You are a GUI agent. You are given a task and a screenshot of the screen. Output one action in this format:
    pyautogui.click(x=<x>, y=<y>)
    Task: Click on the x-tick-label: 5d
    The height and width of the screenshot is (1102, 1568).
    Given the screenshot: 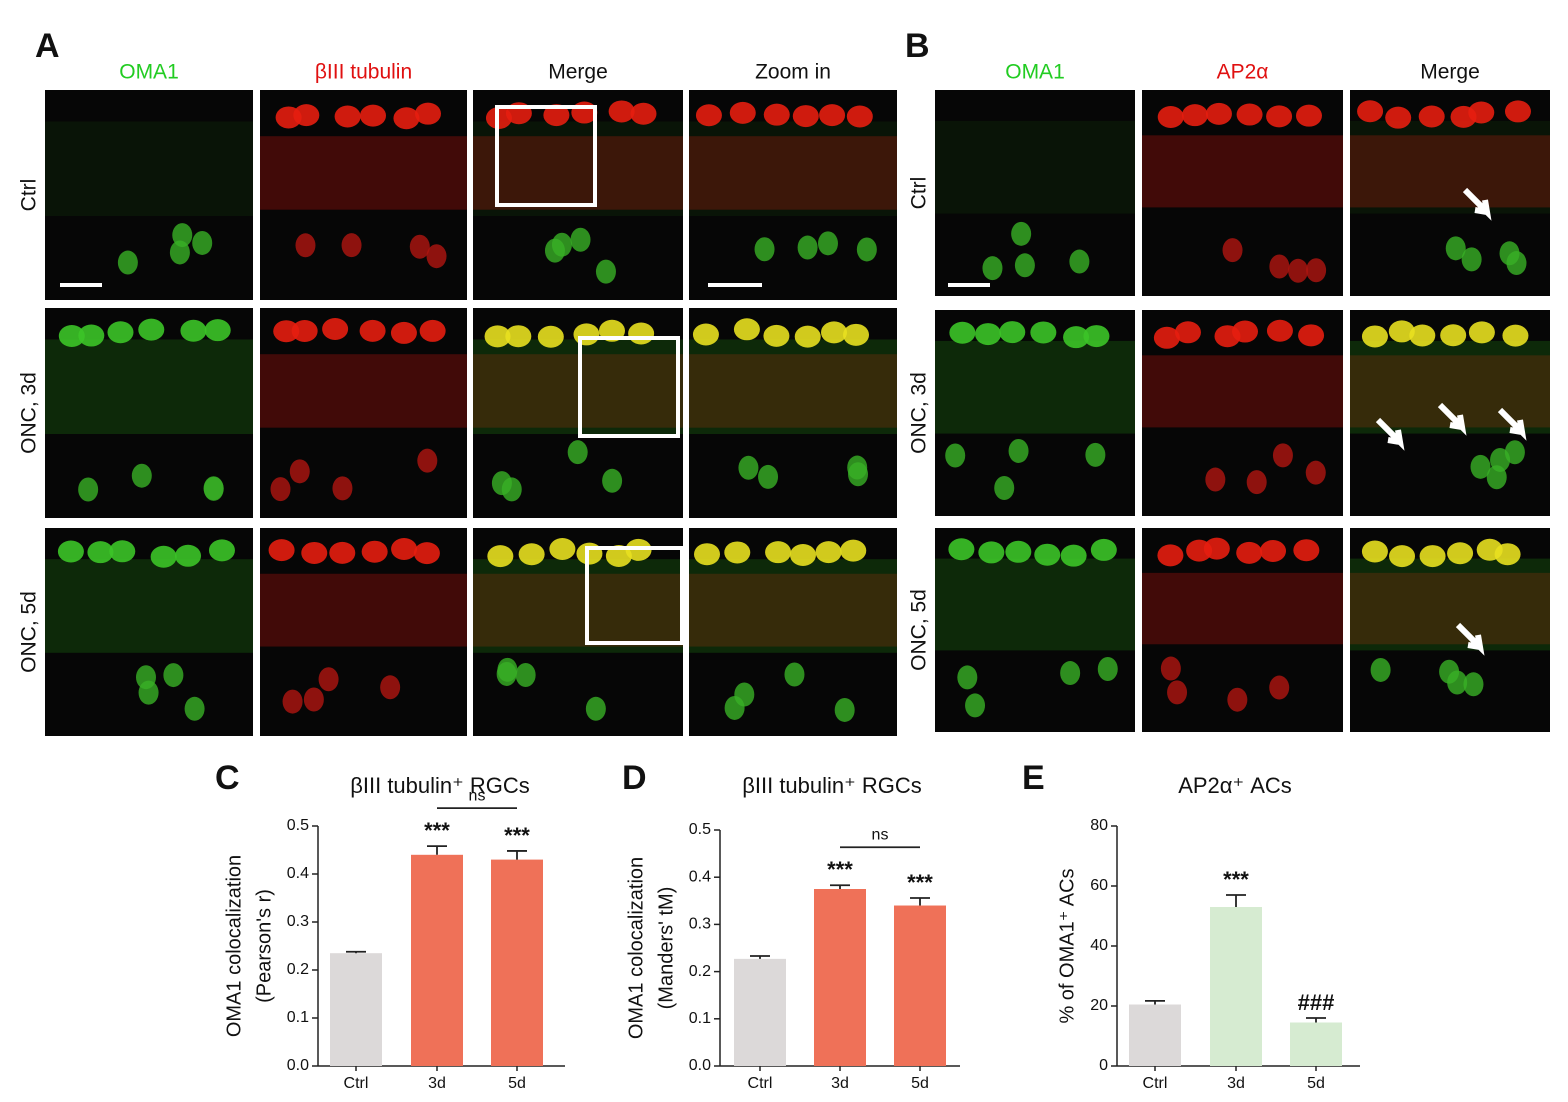 What is the action you would take?
    pyautogui.click(x=1316, y=1083)
    